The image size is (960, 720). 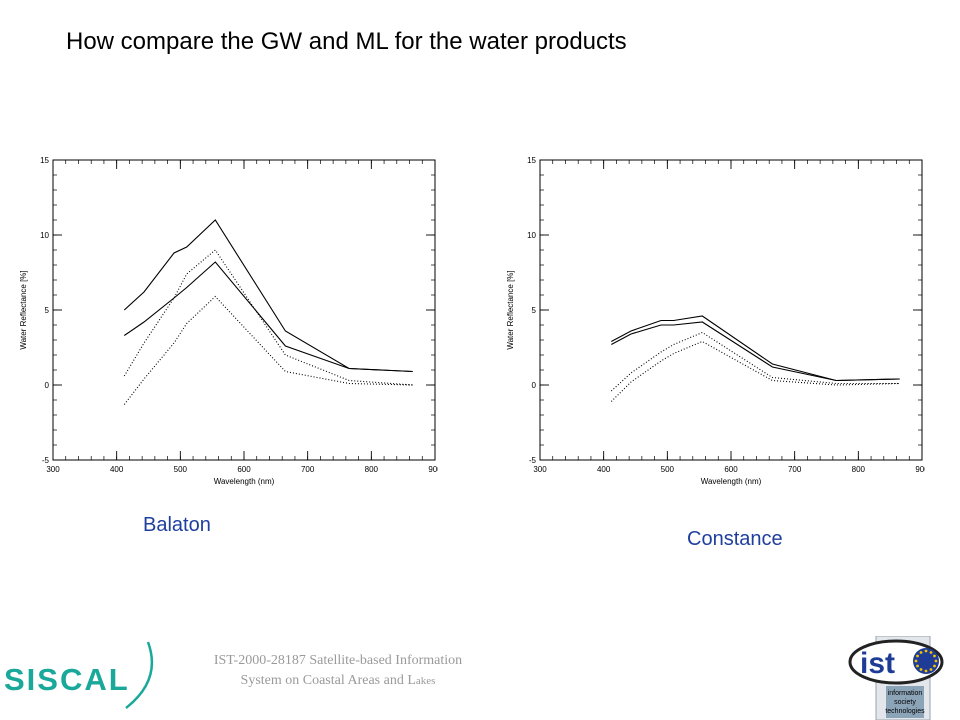 I want to click on footer-line-2: System on Coastal Areas and Lakes, so click(x=338, y=681).